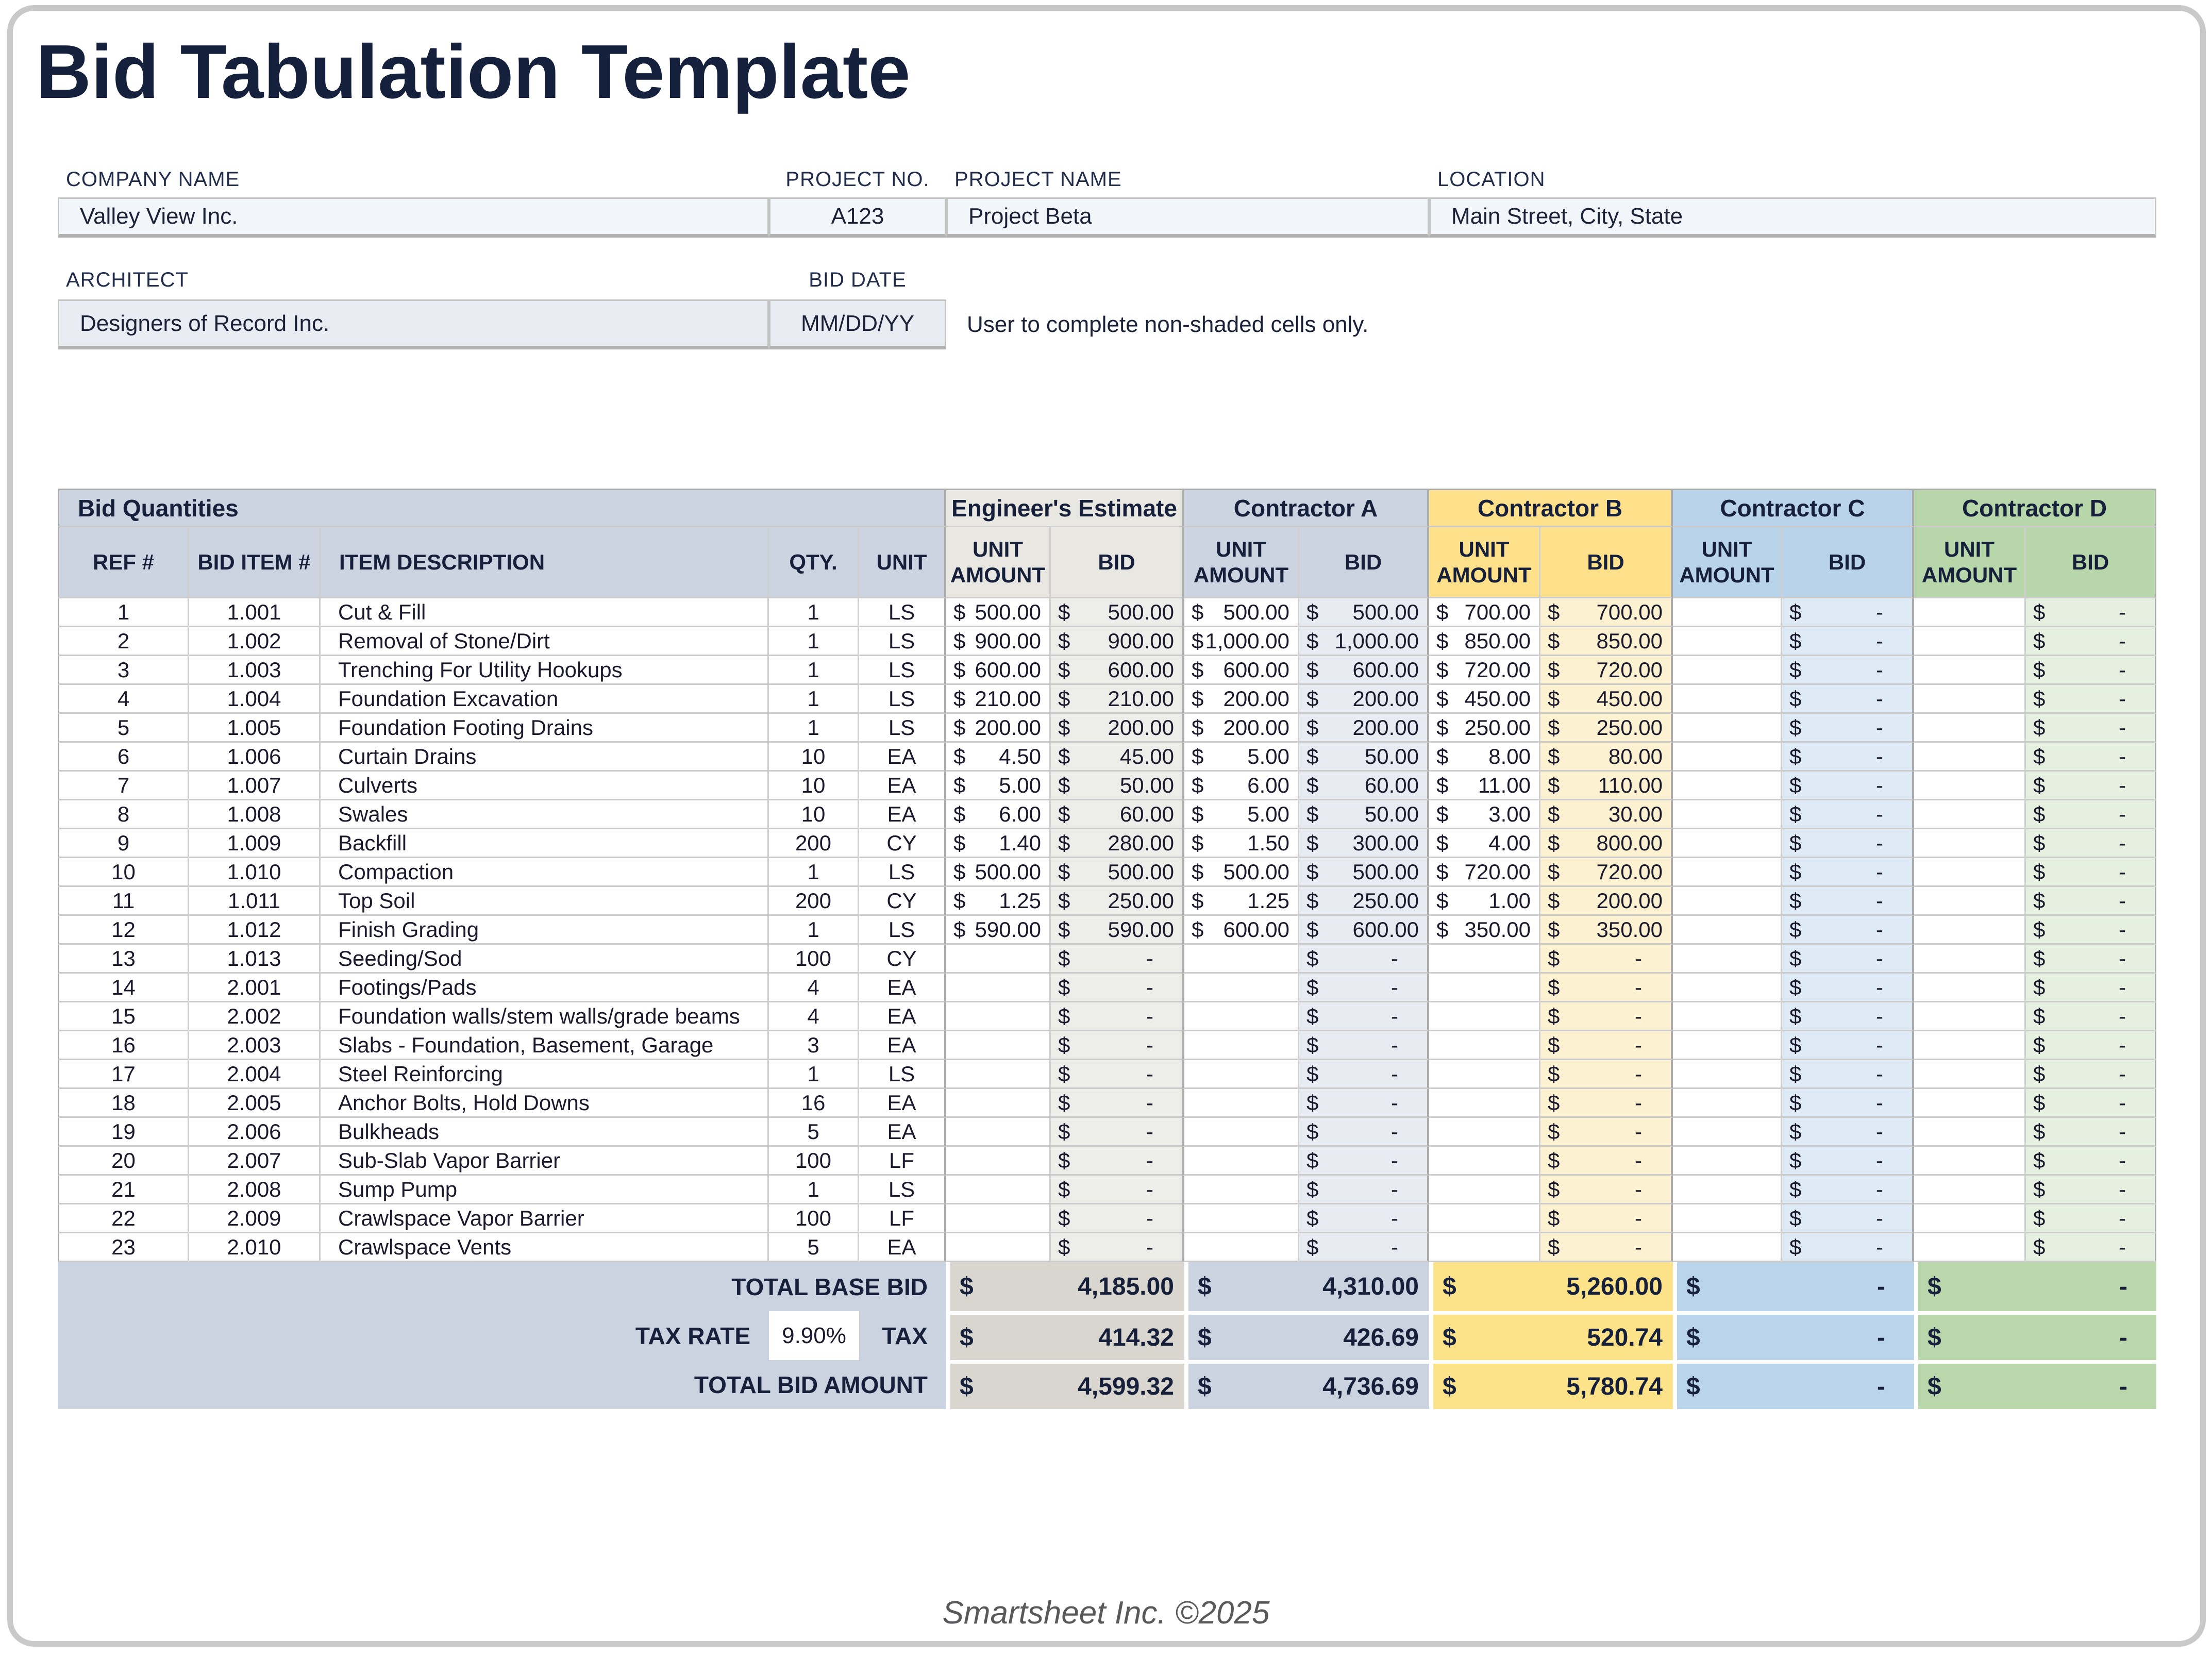 The height and width of the screenshot is (1658, 2212). I want to click on cell-b_unit: $850.00, so click(1484, 641).